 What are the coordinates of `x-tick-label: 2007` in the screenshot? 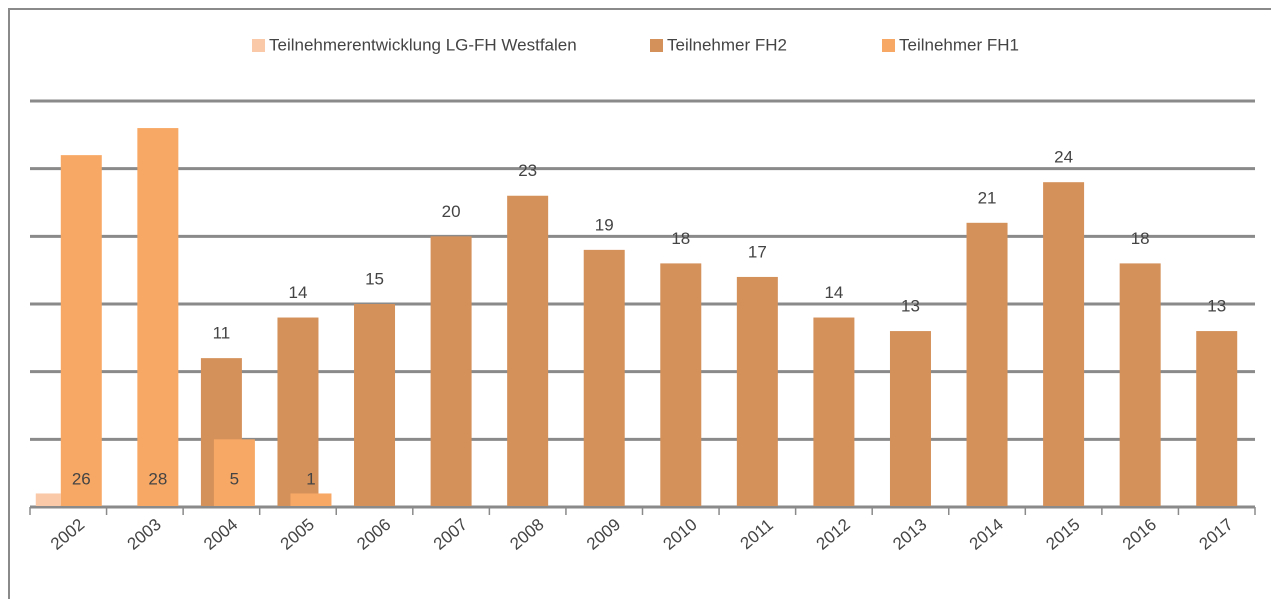 It's located at (450, 534).